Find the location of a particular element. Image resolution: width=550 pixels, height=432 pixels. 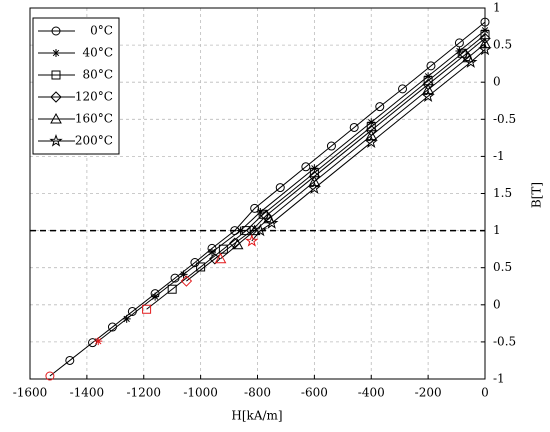

x-axis-label: H[kA/m] is located at coordinates (256, 416).